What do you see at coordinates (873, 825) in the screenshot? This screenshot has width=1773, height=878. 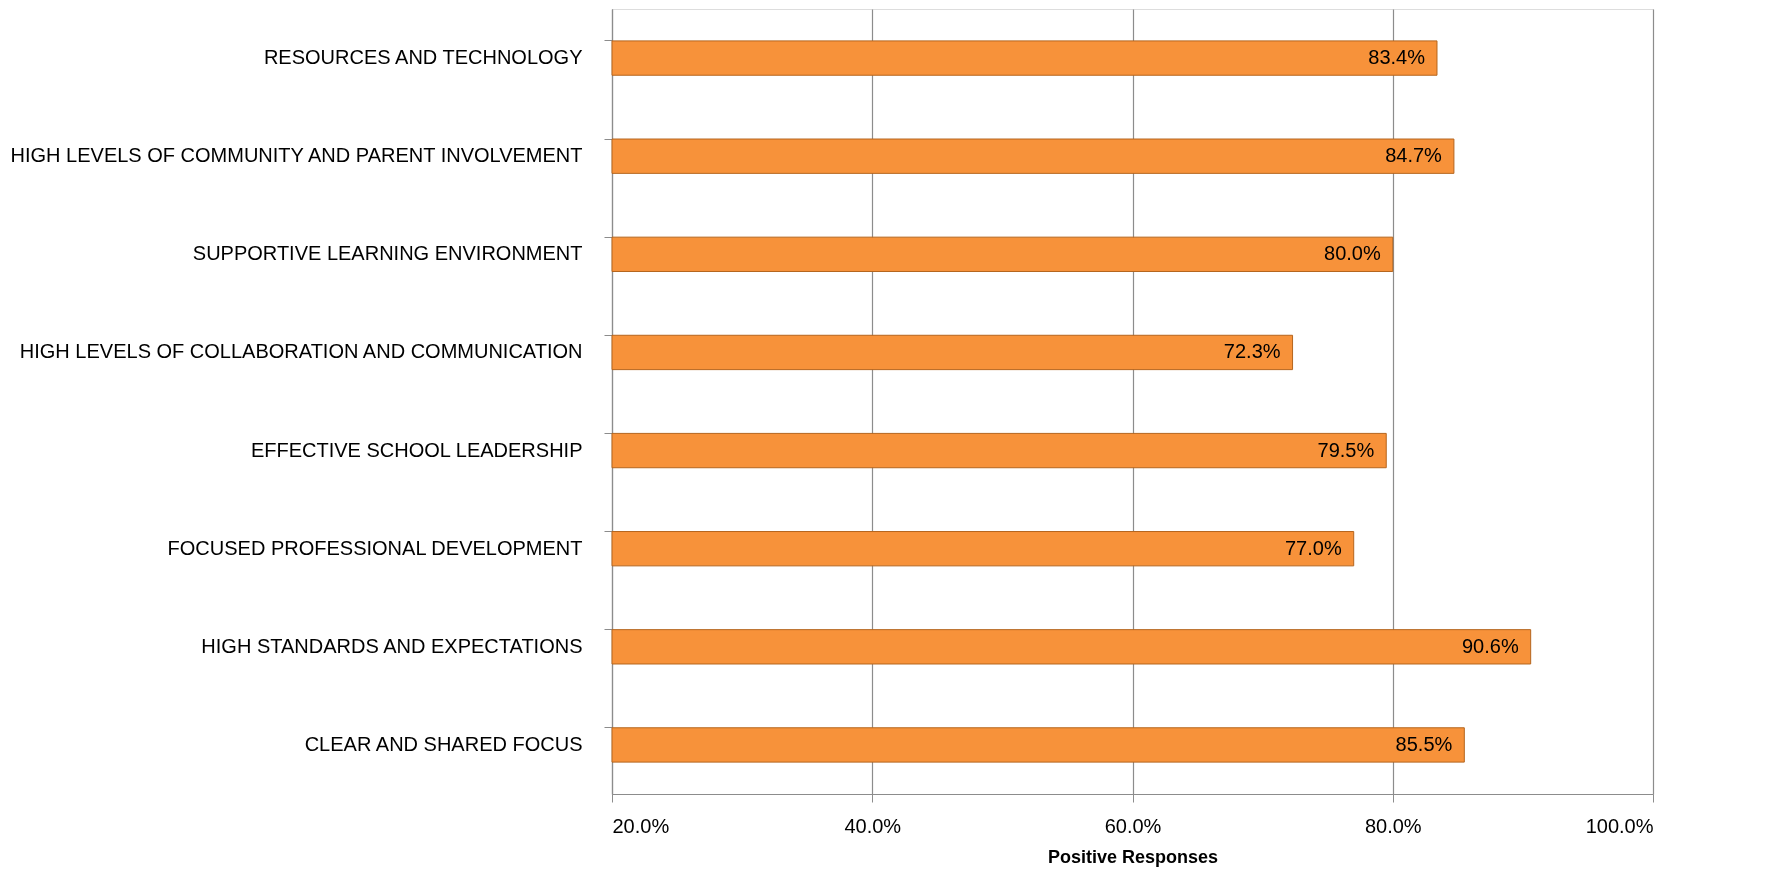 I see `x-tick-label: 40.0%` at bounding box center [873, 825].